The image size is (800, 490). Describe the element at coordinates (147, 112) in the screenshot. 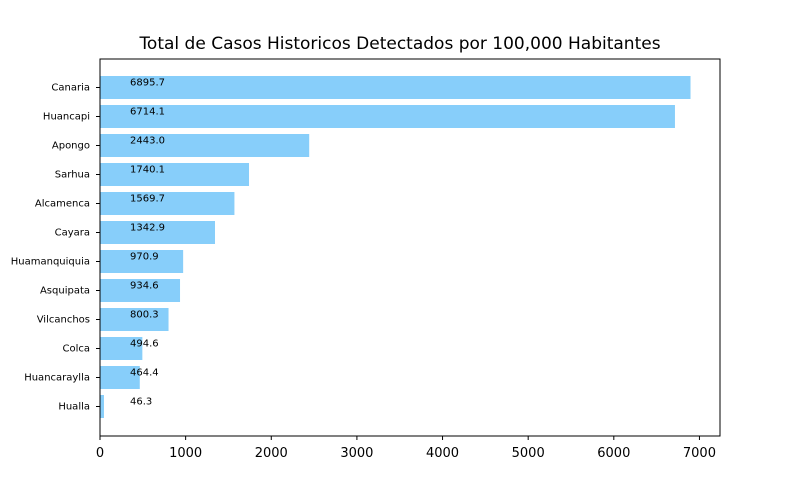

I see `value-label-huancapi: 6714.1` at that location.